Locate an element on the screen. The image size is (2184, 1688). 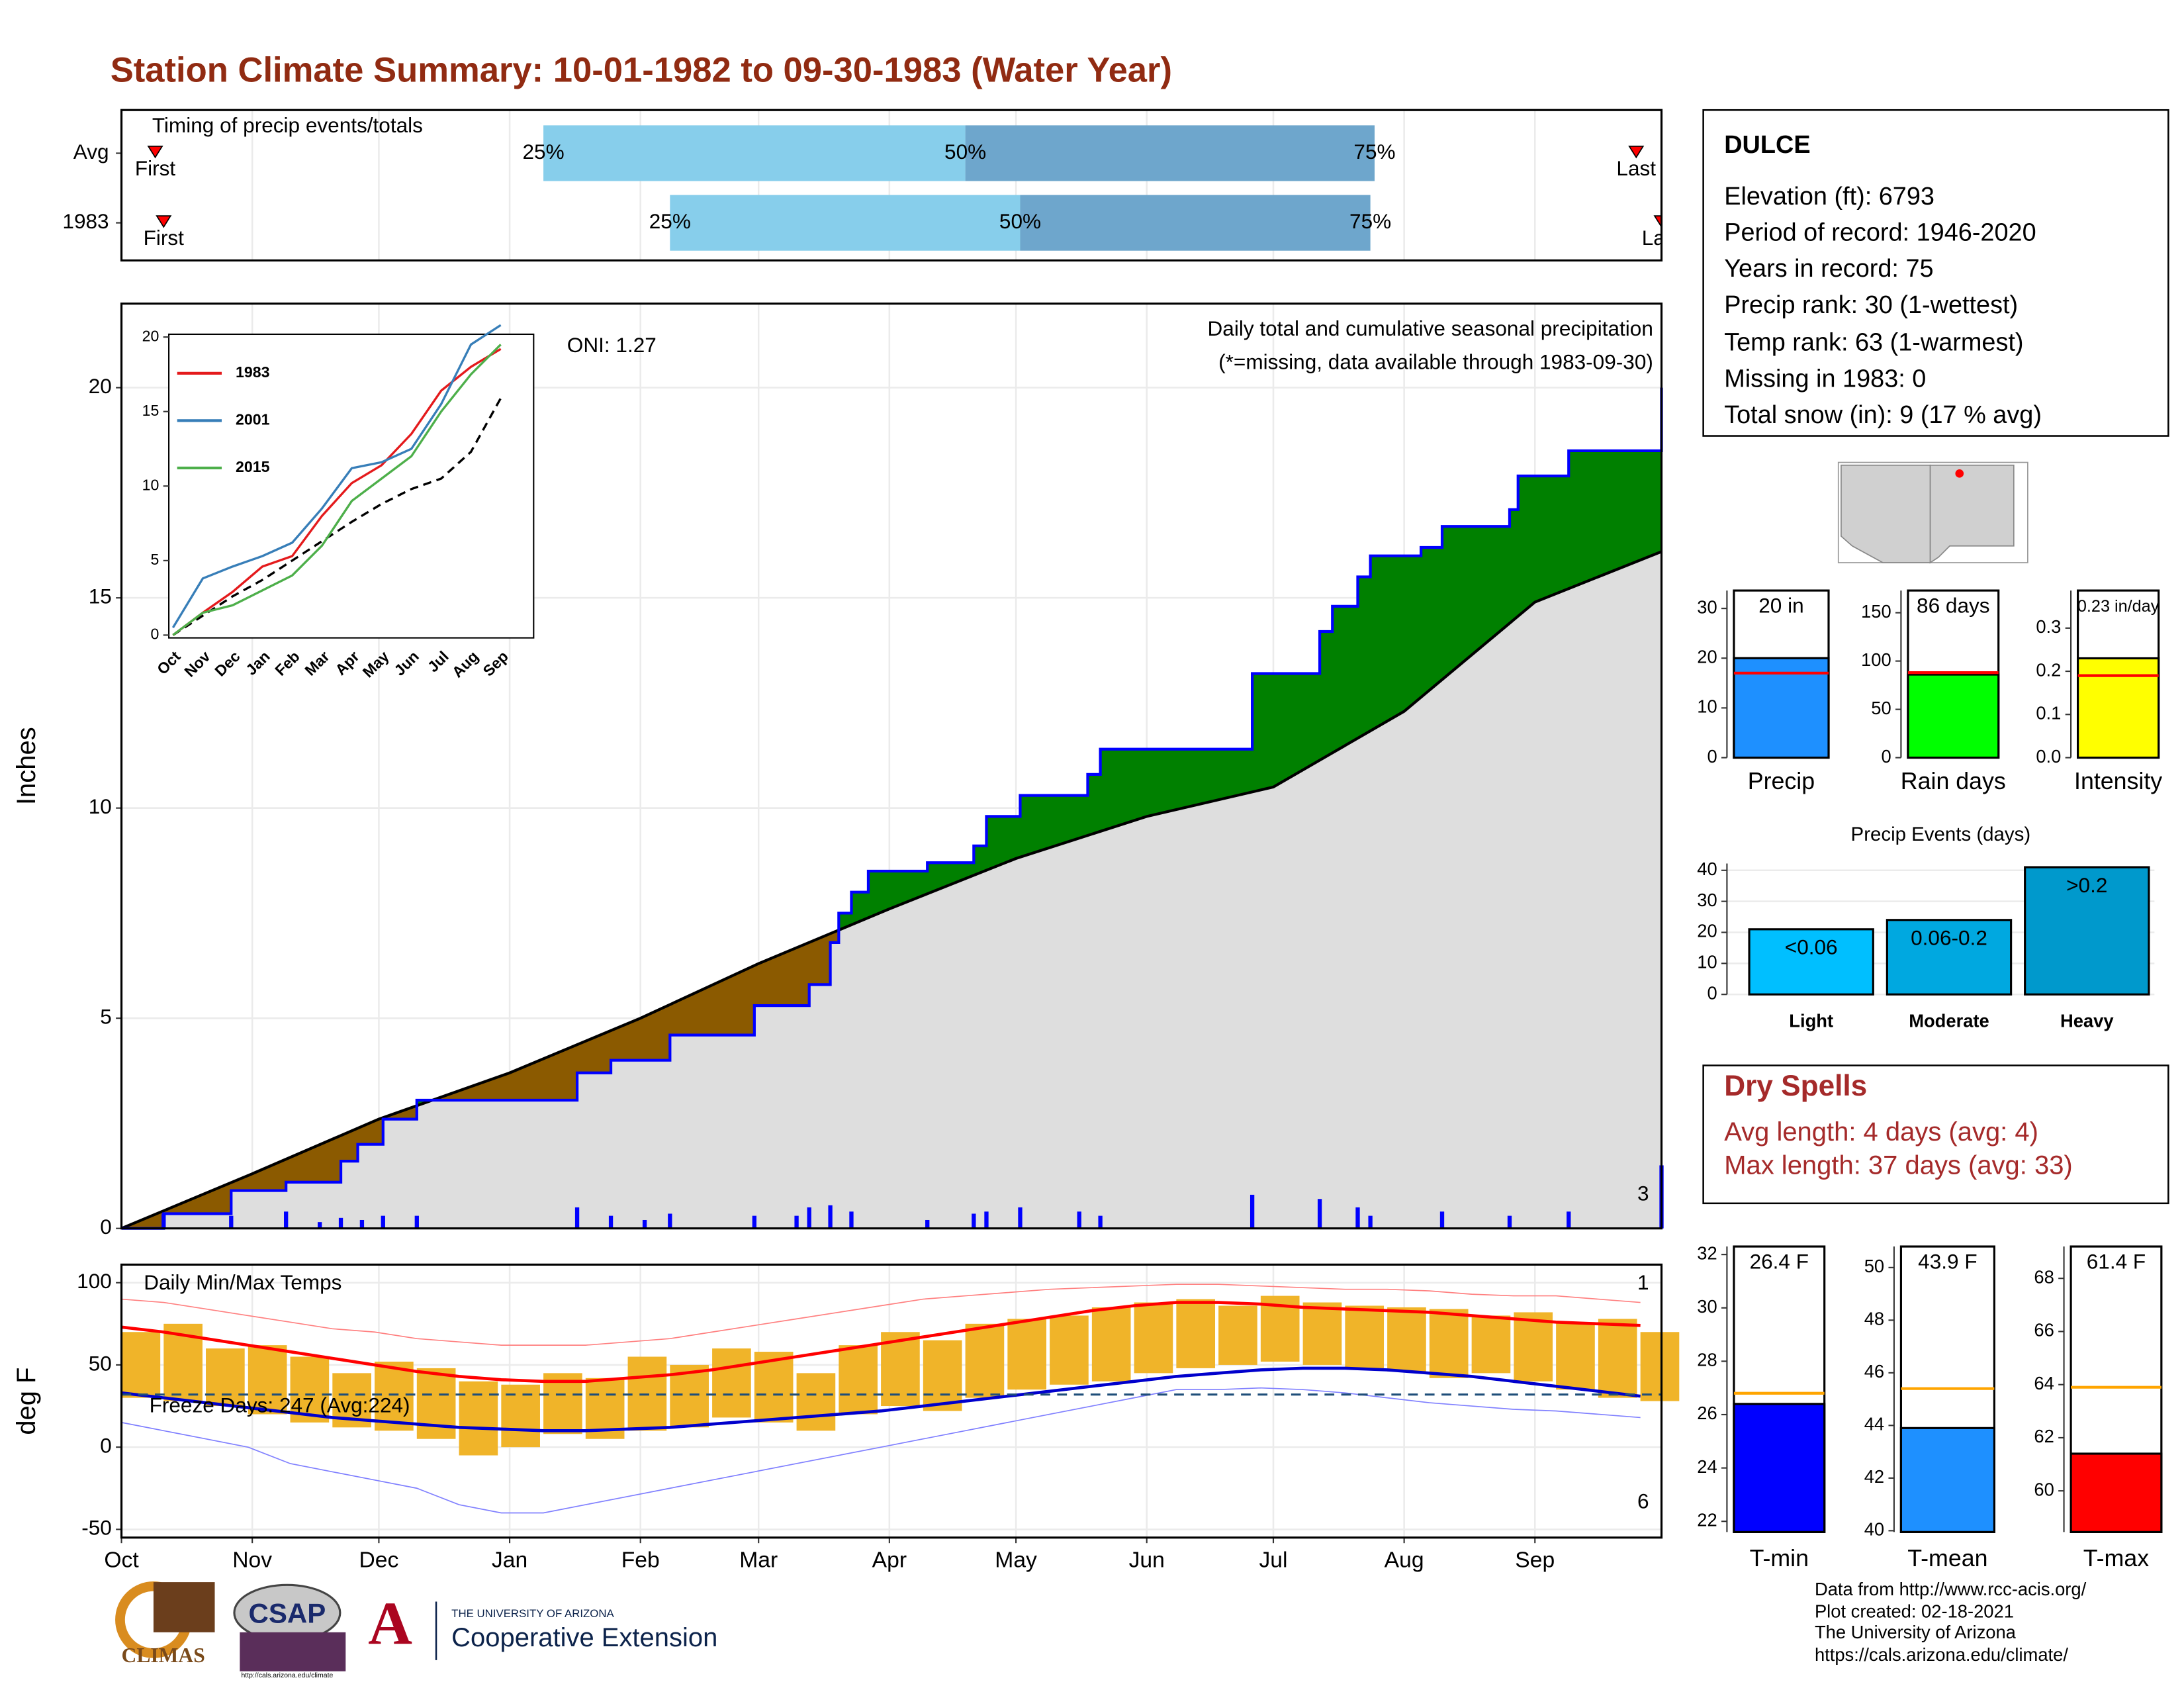
y-axis-title: deg F is located at coordinates (26, 1400).